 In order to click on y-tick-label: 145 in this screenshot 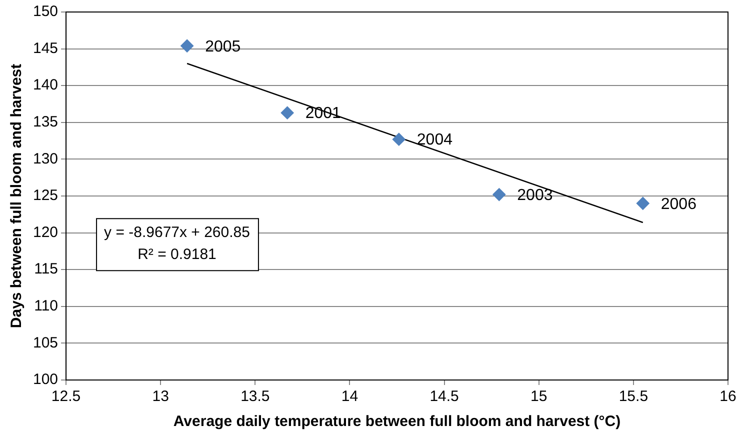, I will do `click(45, 48)`.